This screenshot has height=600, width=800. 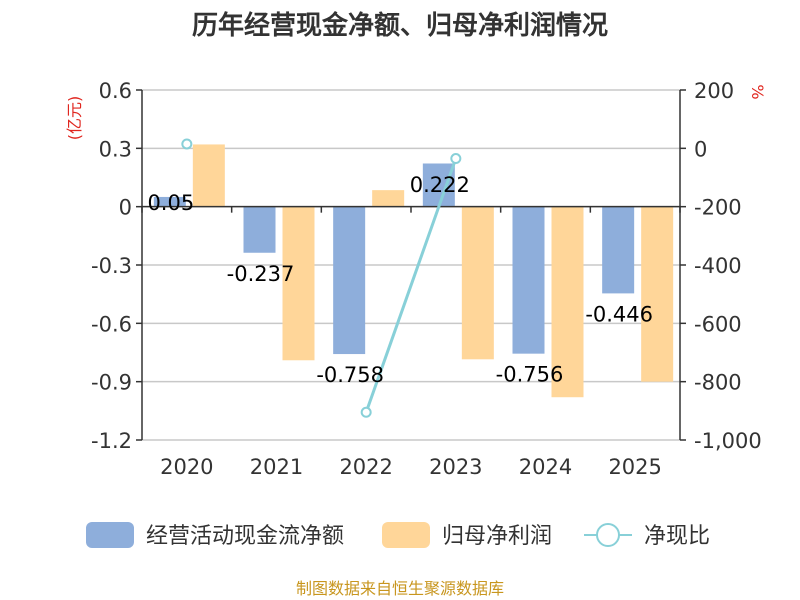 What do you see at coordinates (400, 25) in the screenshot?
I see `chart-title: 历年经营现金净额、归母净利润情况` at bounding box center [400, 25].